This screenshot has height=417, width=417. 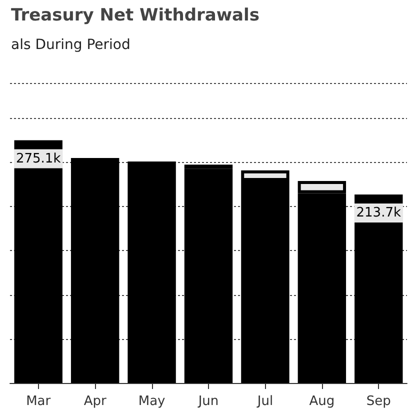 What do you see at coordinates (379, 212) in the screenshot?
I see `data-label: 213.7k` at bounding box center [379, 212].